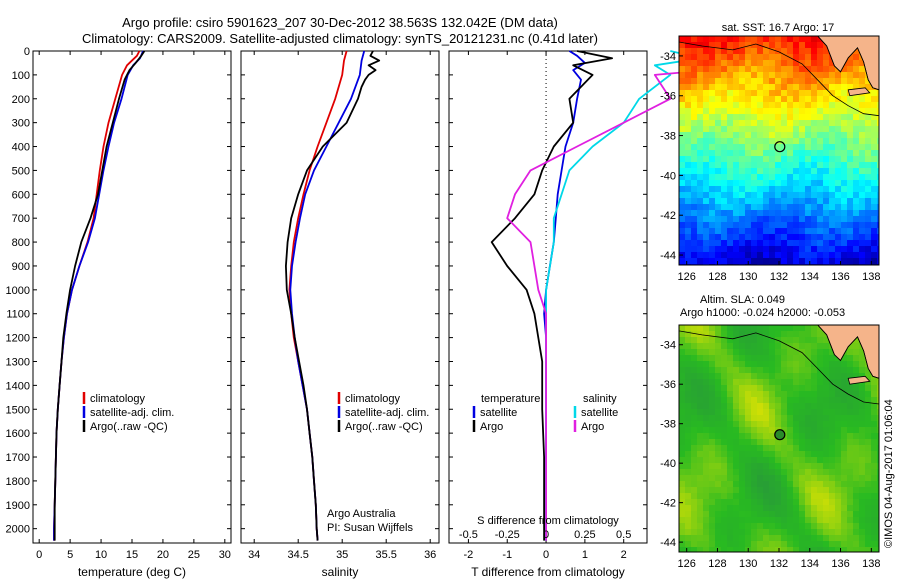 The width and height of the screenshot is (900, 585). I want to click on y-tick-label: -36, so click(668, 385).